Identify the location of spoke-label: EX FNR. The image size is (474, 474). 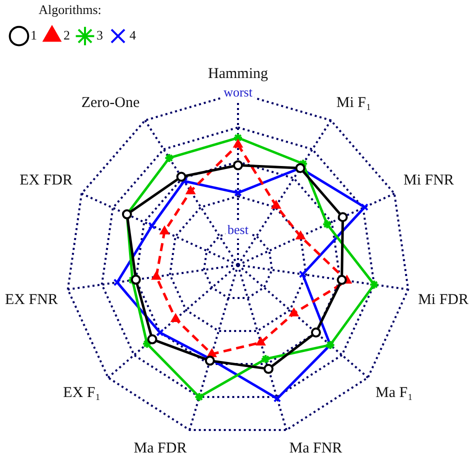
(31, 300).